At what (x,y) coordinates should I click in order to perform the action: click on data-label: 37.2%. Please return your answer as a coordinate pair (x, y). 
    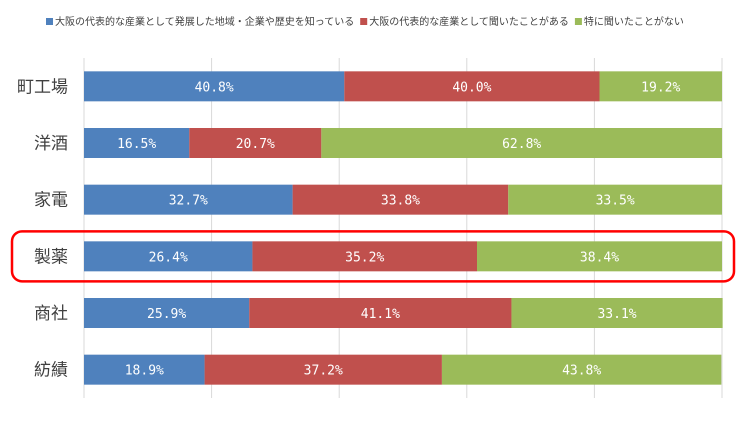
    Looking at the image, I should click on (323, 371).